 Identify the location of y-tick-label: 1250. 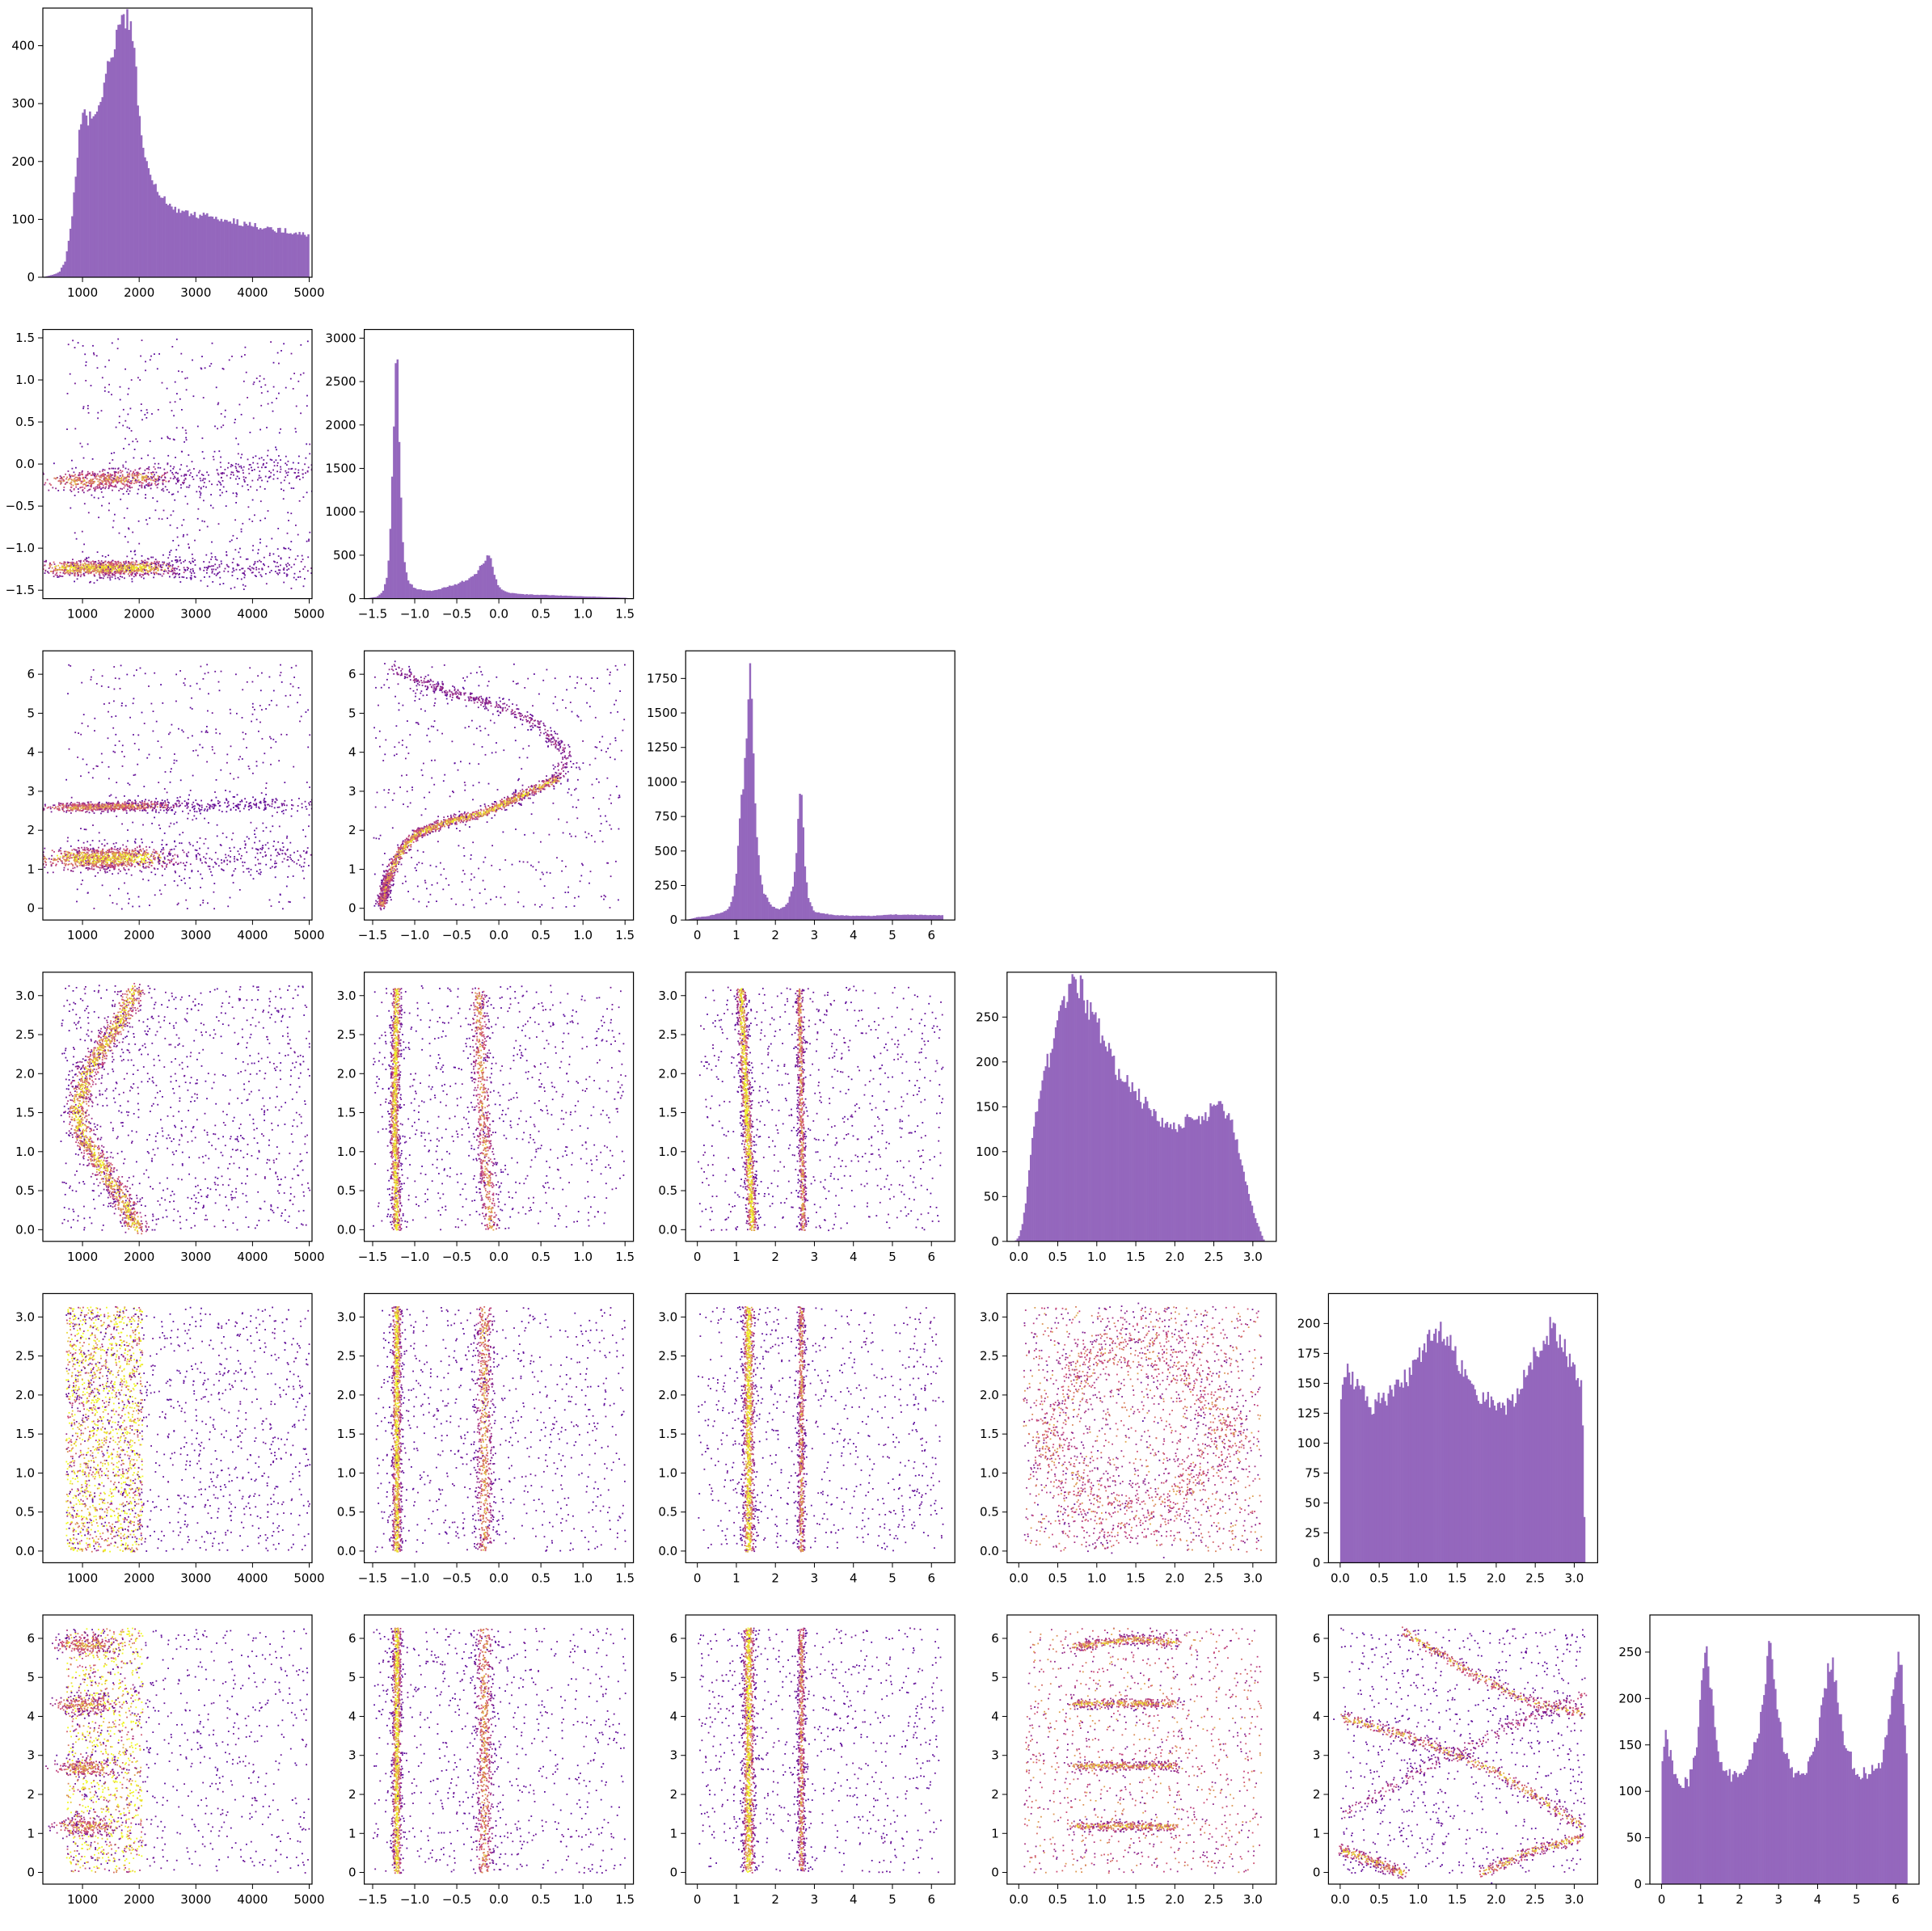
(662, 747).